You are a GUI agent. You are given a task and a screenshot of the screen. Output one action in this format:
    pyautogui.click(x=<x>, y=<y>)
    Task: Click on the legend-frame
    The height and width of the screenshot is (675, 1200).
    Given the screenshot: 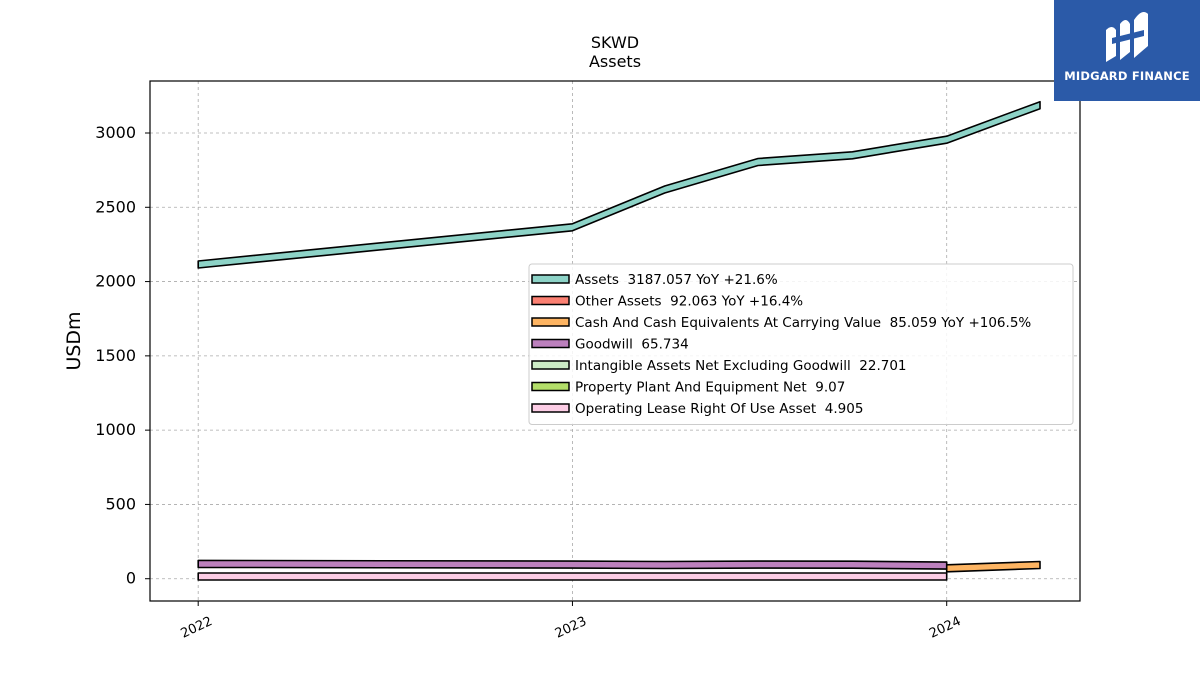 What is the action you would take?
    pyautogui.click(x=801, y=344)
    